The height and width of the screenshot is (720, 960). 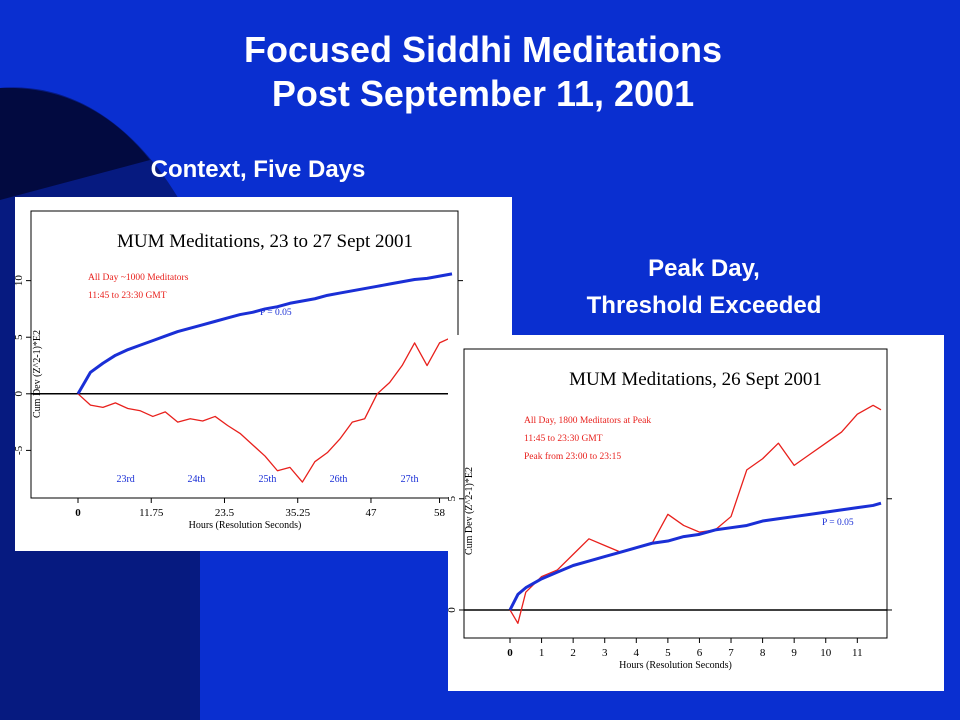 I want to click on annotation: All Day ~1000 Meditators, so click(x=138, y=278).